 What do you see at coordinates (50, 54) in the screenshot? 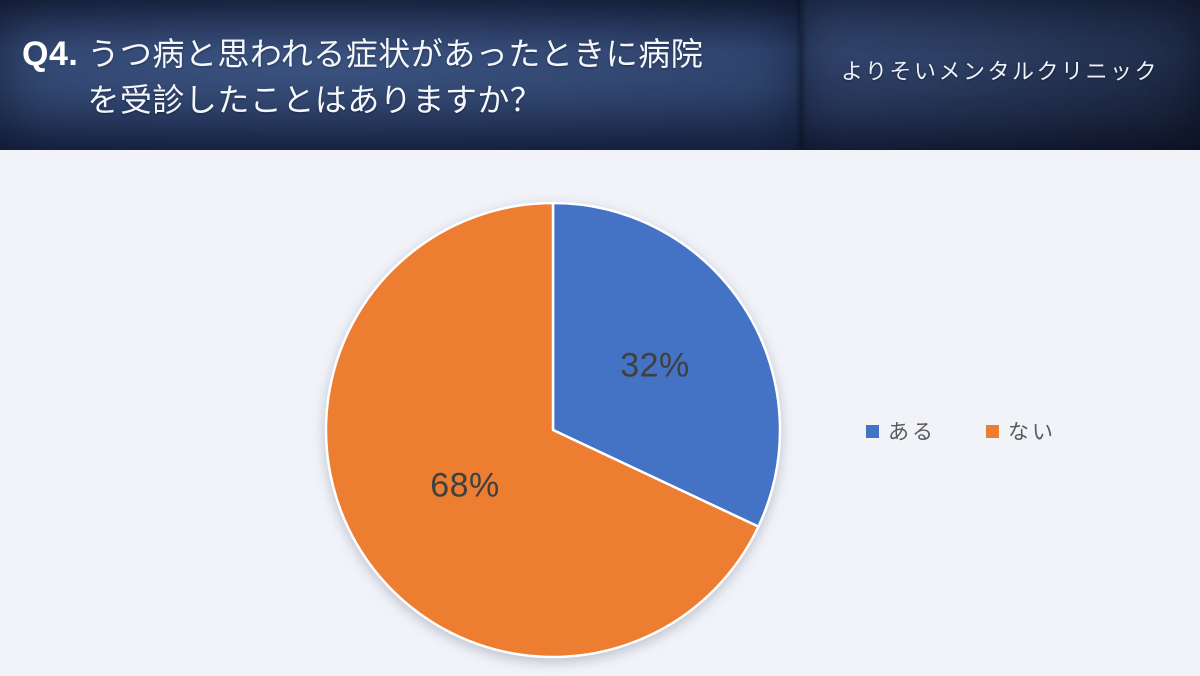
I see `question-number: Q4.` at bounding box center [50, 54].